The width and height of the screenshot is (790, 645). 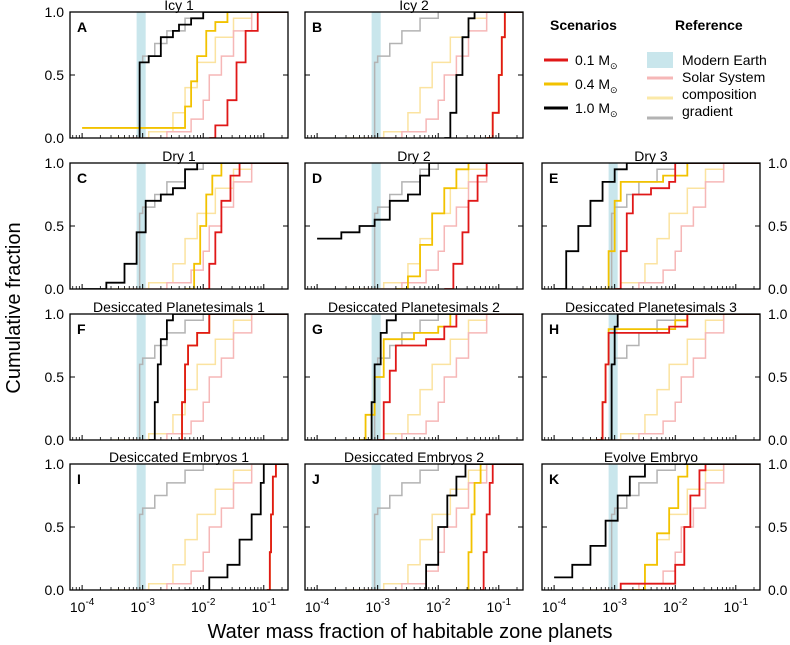 I want to click on panel-h: 0.0 0.5 1.0 Desiccated Planetesimals 3 H, so click(x=664, y=373).